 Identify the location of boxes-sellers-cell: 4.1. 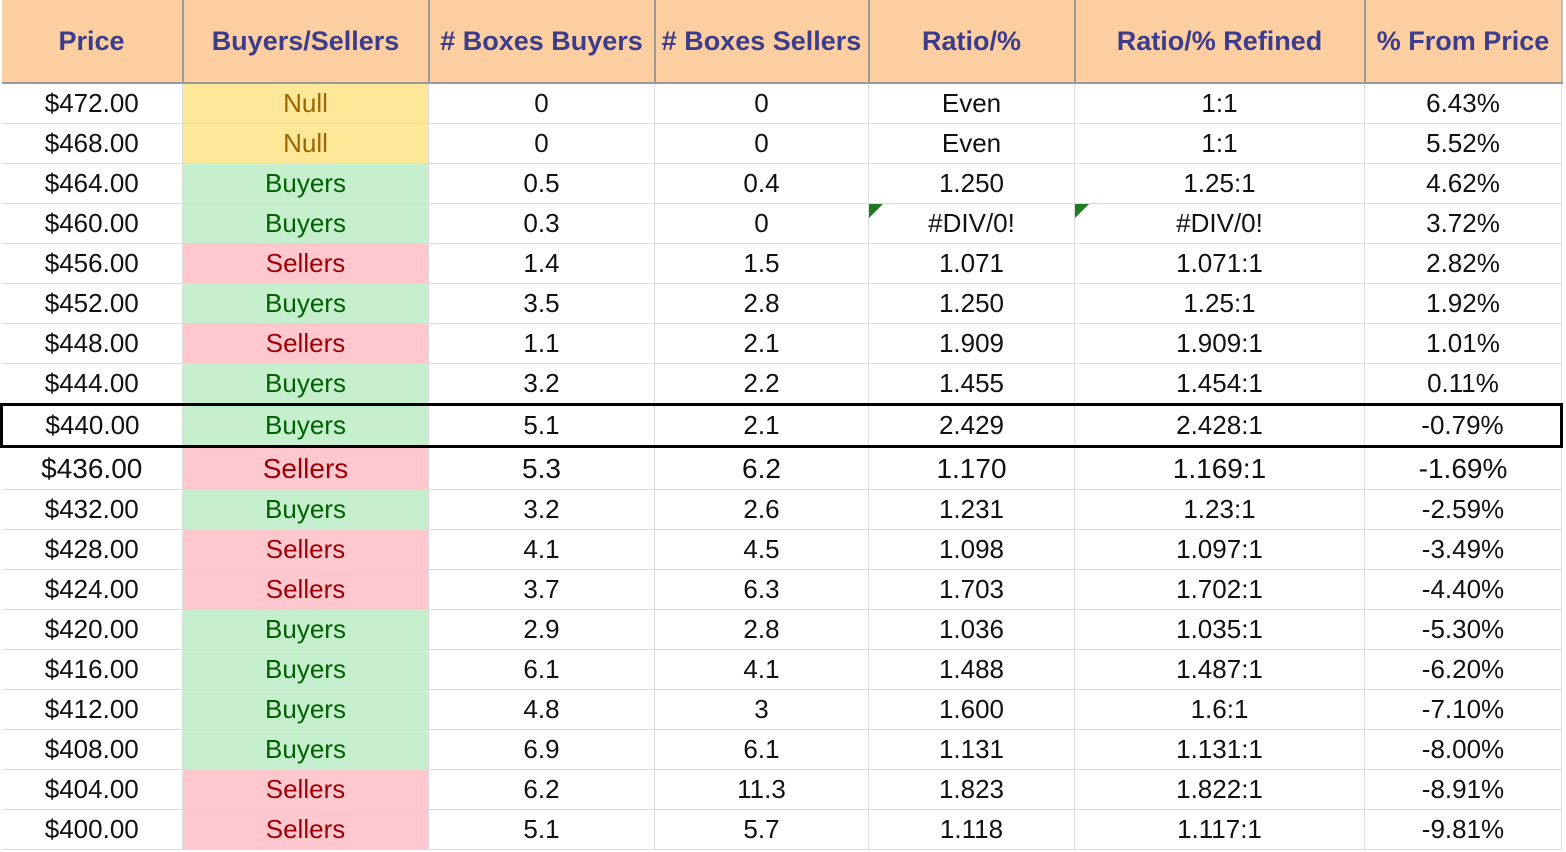
(761, 669).